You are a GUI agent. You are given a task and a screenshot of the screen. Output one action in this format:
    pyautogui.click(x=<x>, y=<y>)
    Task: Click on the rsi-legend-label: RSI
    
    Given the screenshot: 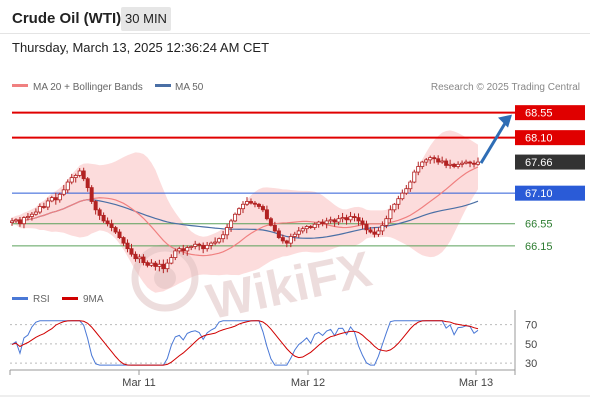 What is the action you would take?
    pyautogui.click(x=41, y=299)
    